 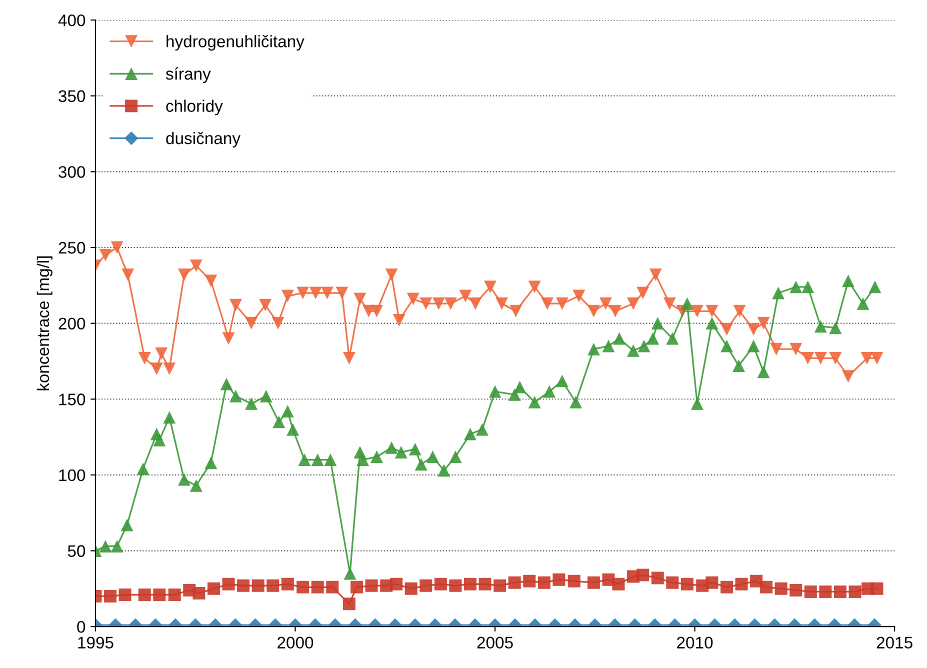 I want to click on x-tick-label: 2005, so click(x=495, y=642).